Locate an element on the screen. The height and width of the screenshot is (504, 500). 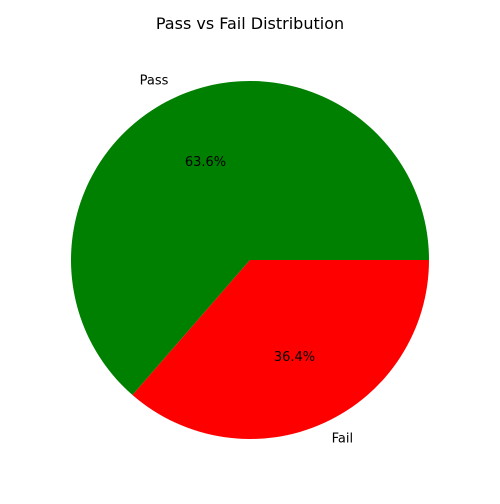
slice-percent-pass: 63.6% is located at coordinates (205, 162).